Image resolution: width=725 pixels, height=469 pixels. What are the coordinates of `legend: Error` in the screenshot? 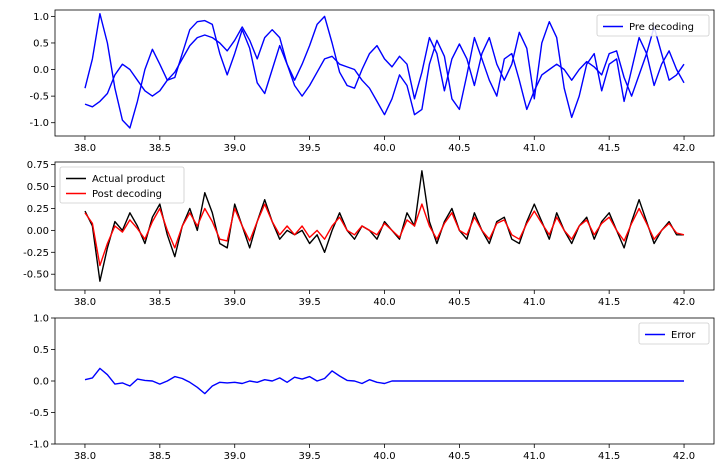 It's located at (674, 333).